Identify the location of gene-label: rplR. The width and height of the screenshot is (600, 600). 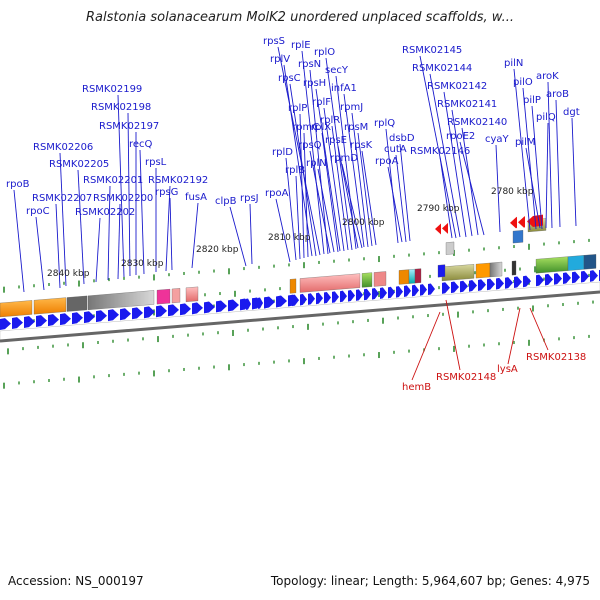
(330, 120).